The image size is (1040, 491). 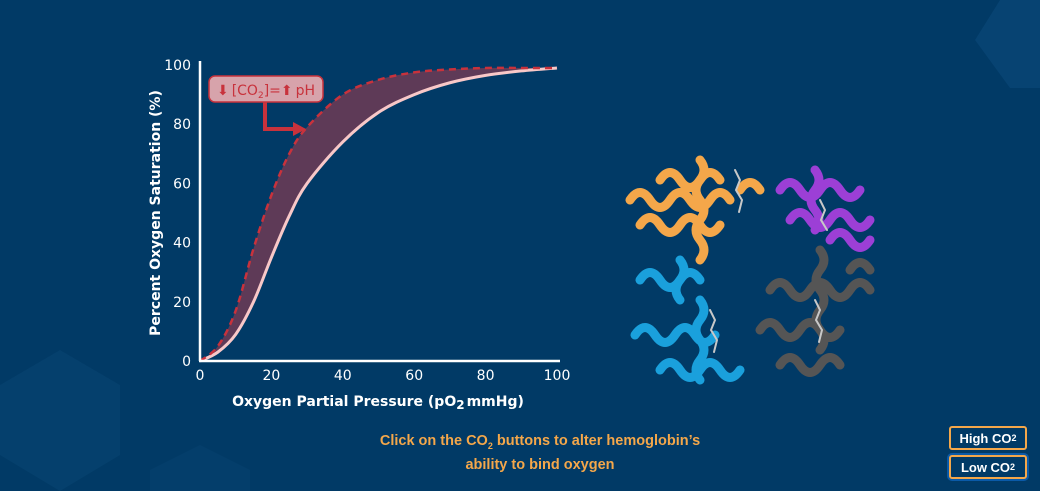 What do you see at coordinates (378, 403) in the screenshot?
I see `x-axis-label: Oxygen Partial Pressure (pO2 mmHg)` at bounding box center [378, 403].